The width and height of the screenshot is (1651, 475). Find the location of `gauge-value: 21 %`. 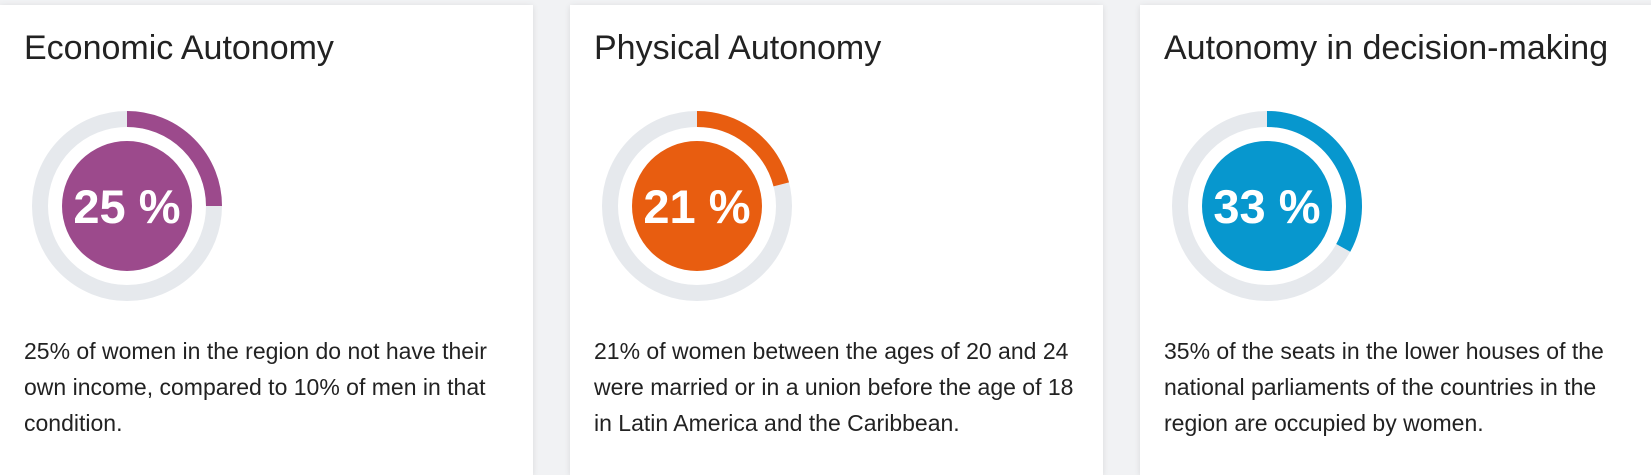

gauge-value: 21 % is located at coordinates (696, 206).